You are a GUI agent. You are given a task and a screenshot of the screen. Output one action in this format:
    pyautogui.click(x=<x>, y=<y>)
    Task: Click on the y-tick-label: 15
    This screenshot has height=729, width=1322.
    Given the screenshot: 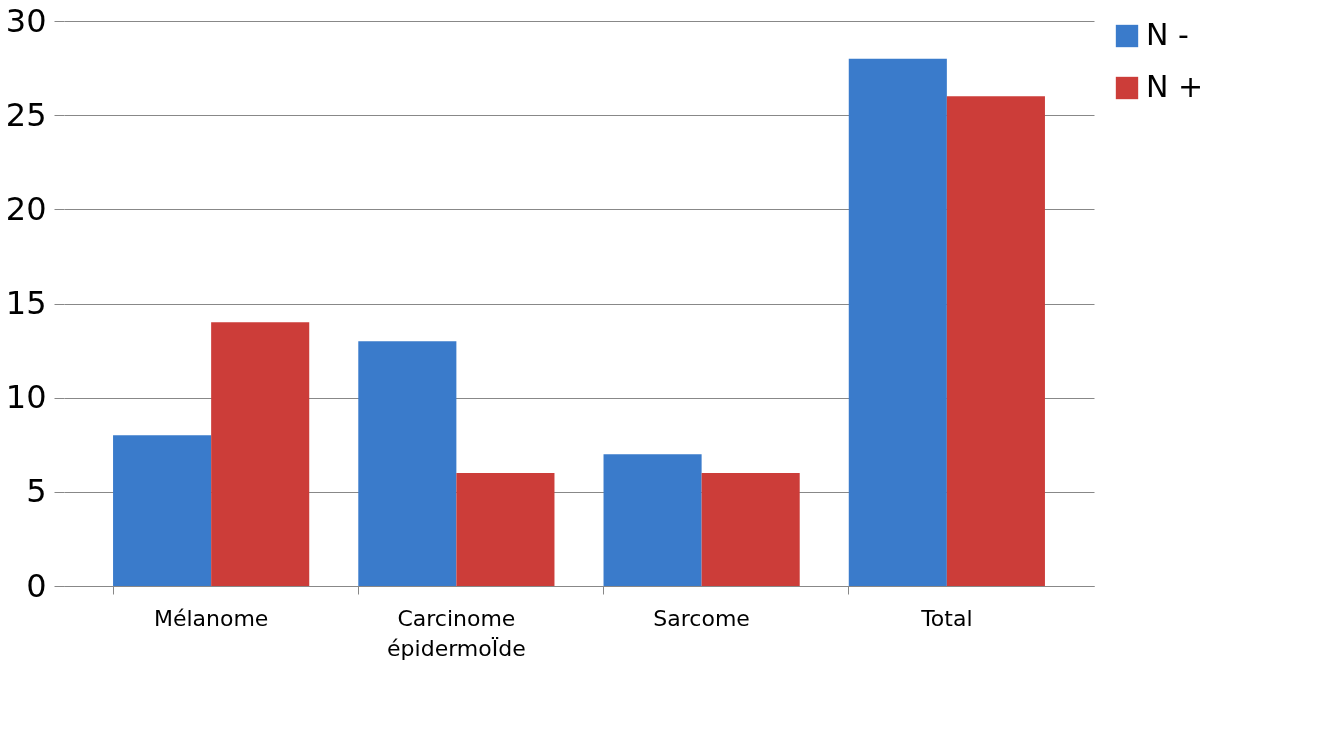 What is the action you would take?
    pyautogui.click(x=26, y=303)
    